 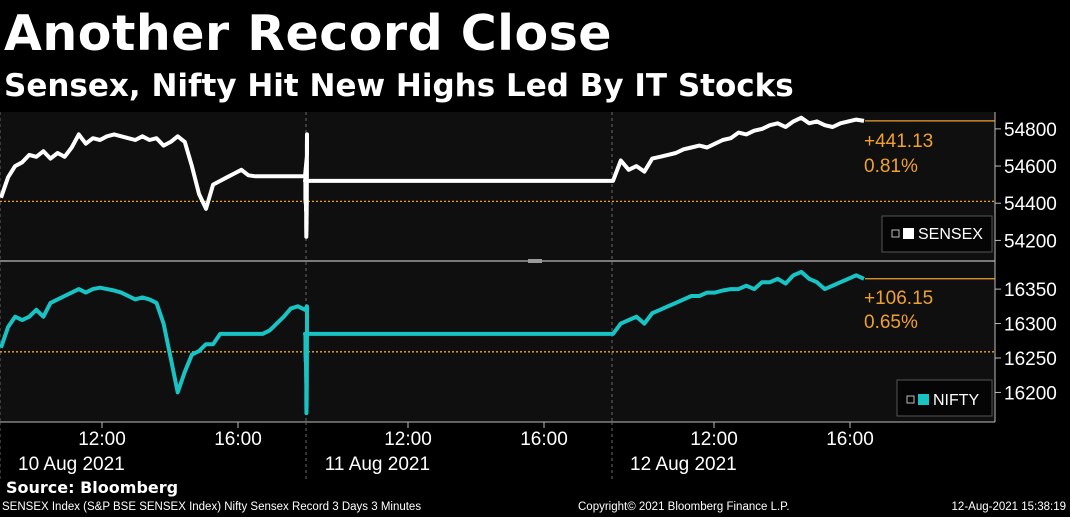 I want to click on legend-sensex-box, so click(x=937, y=234).